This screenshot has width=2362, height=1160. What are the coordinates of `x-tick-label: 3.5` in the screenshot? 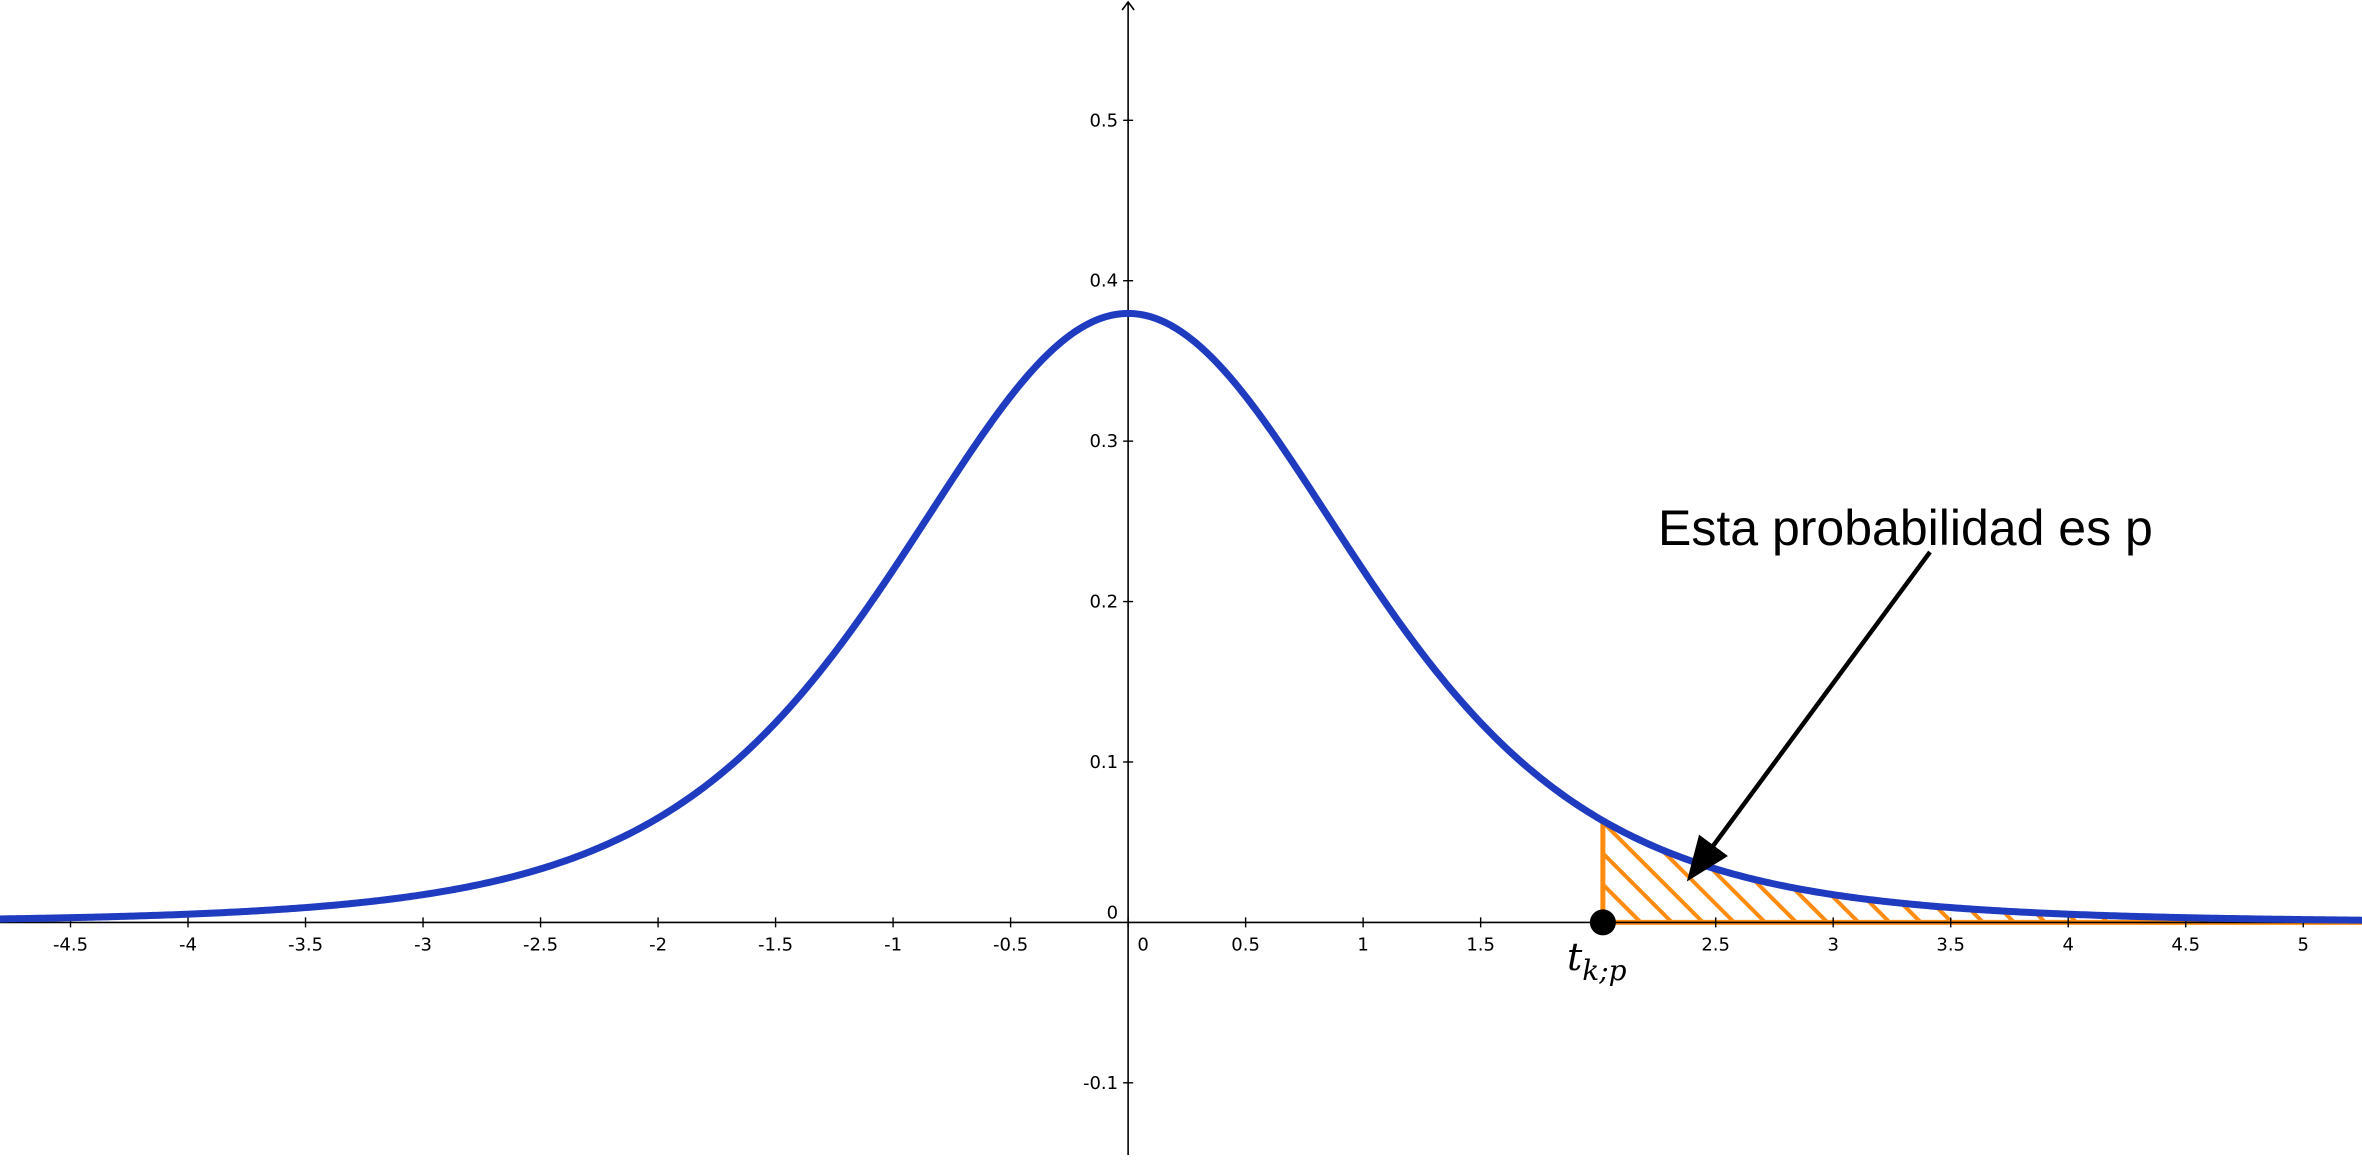 It's located at (1950, 944).